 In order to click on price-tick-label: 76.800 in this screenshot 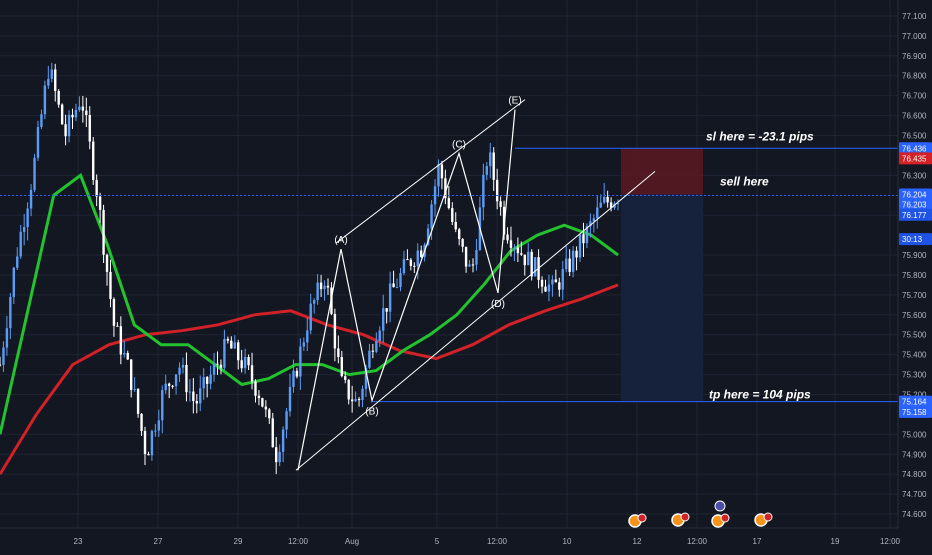, I will do `click(914, 76)`.